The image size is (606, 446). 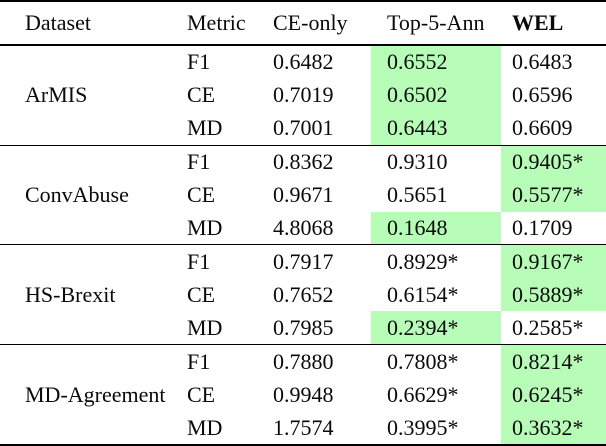 I want to click on value-ce-only: 0.6482, so click(x=320, y=61).